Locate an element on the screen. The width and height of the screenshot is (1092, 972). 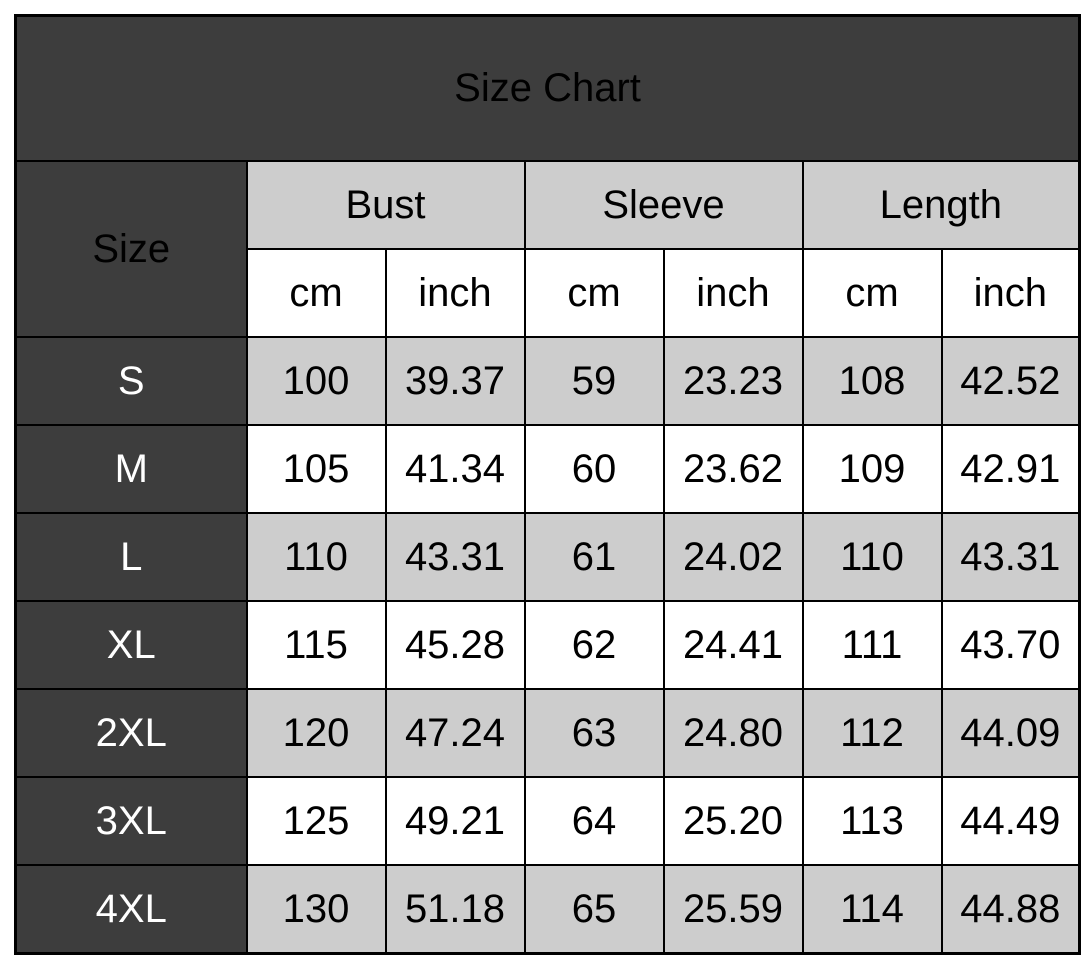
cell-4xl-bust-cm: 130 is located at coordinates (316, 909).